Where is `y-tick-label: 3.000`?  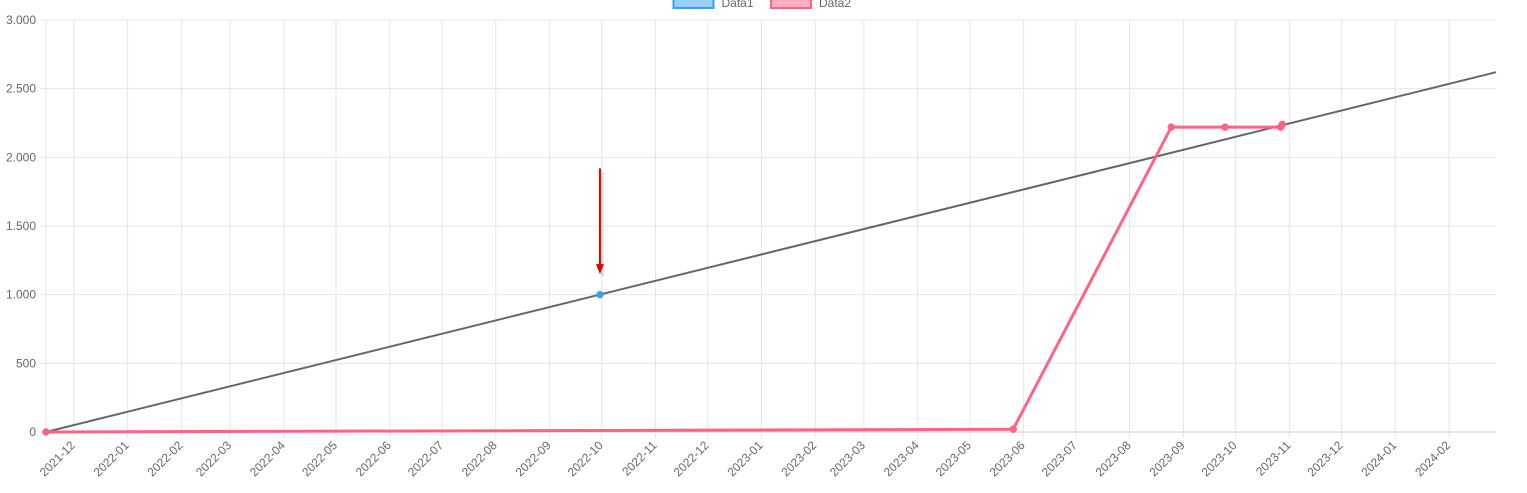 y-tick-label: 3.000 is located at coordinates (21, 20).